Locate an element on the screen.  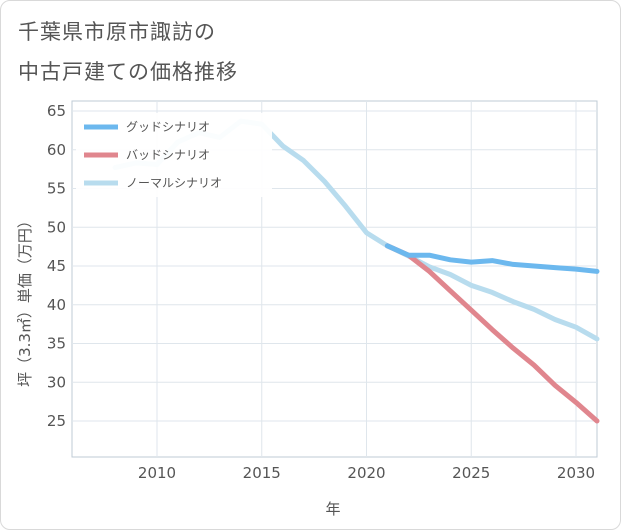
x-tick-label: 2020 is located at coordinates (366, 473).